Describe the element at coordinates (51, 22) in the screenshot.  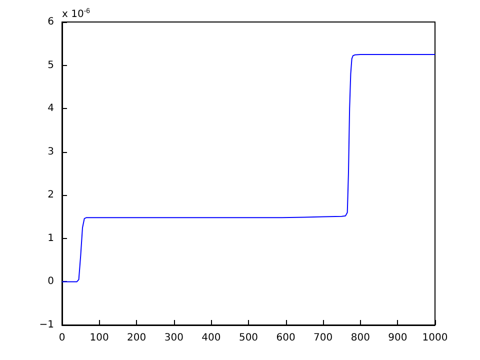
I see `y-tick-label: 6` at that location.